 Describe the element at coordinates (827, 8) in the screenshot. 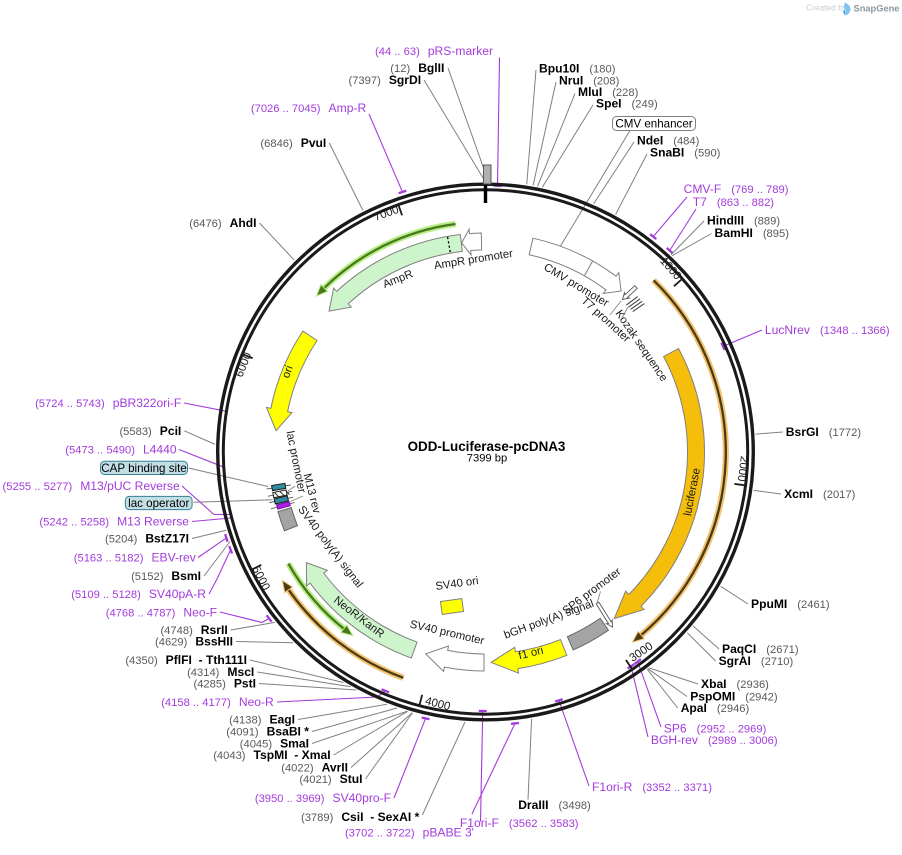

I see `svg-text: Created by` at that location.